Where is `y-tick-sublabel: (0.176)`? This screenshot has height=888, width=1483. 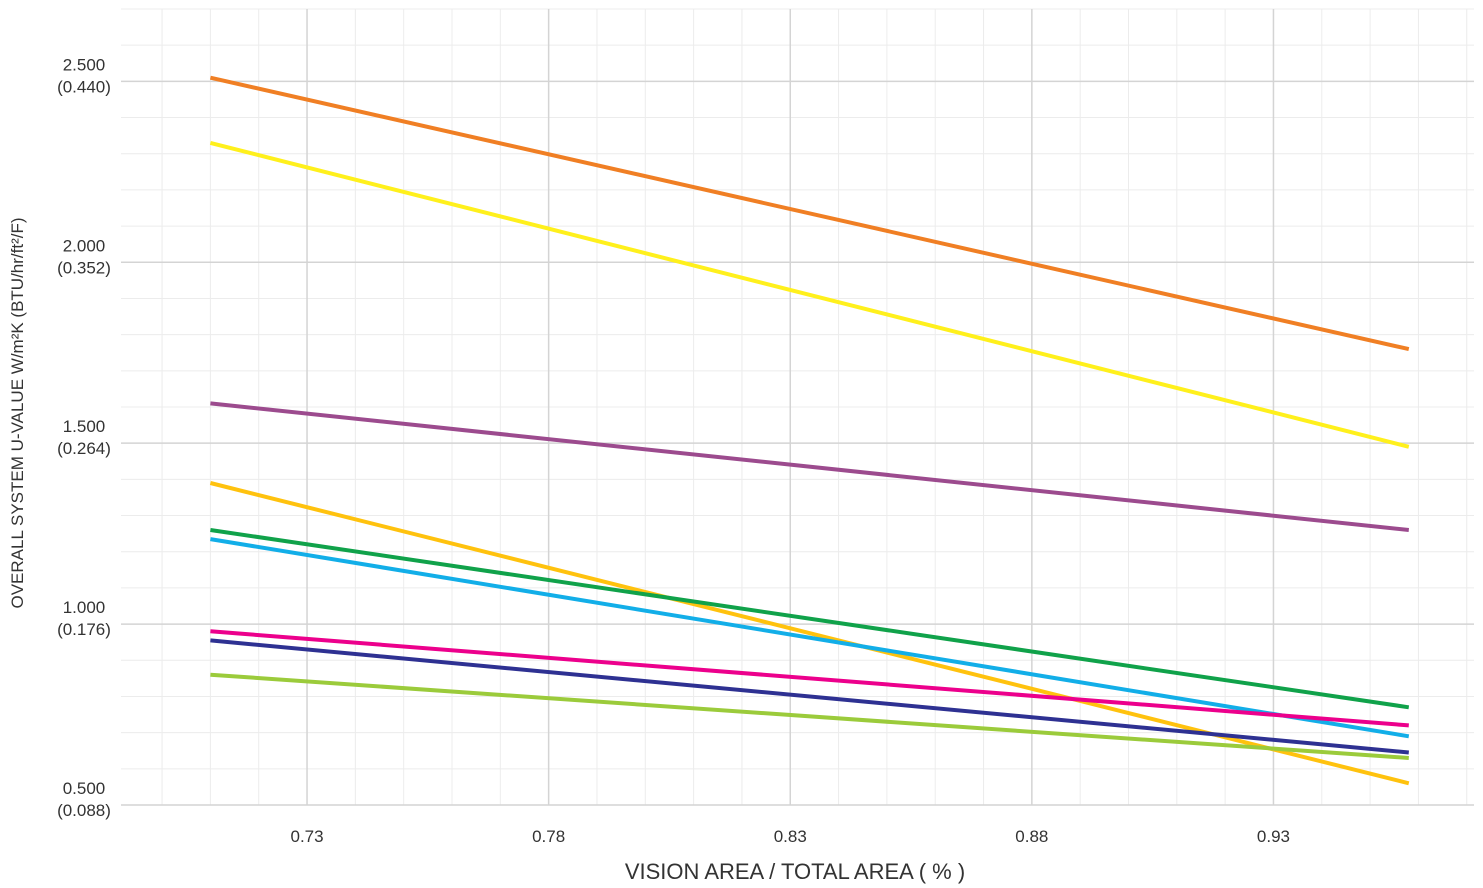 y-tick-sublabel: (0.176) is located at coordinates (84, 629).